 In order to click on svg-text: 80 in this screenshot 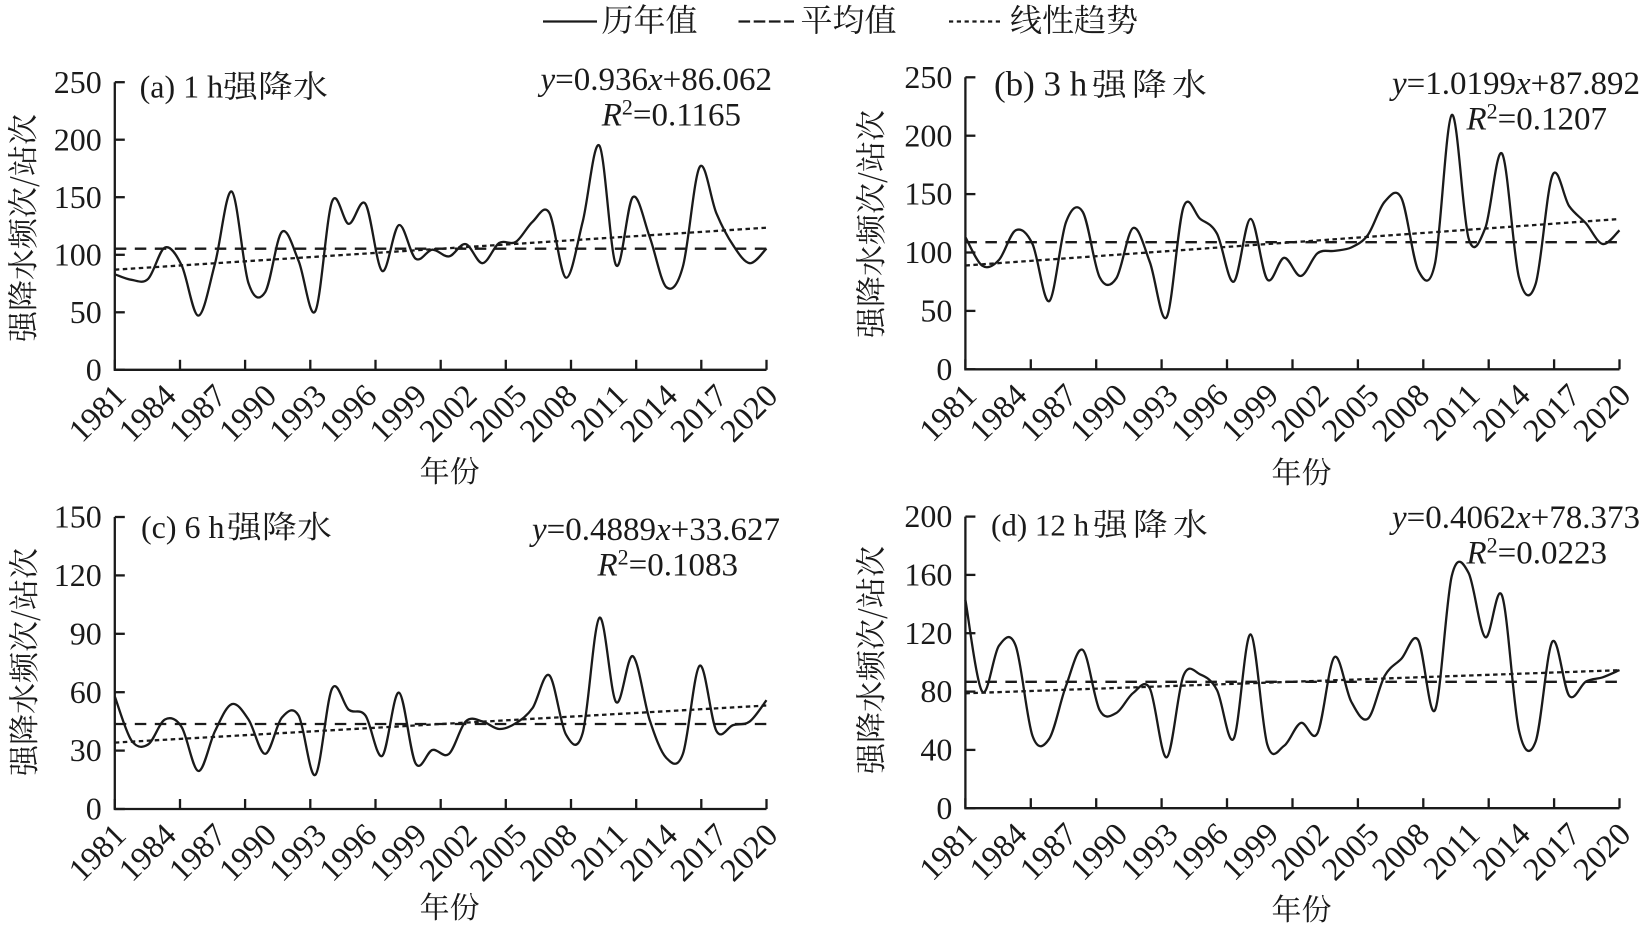, I will do `click(936, 691)`.